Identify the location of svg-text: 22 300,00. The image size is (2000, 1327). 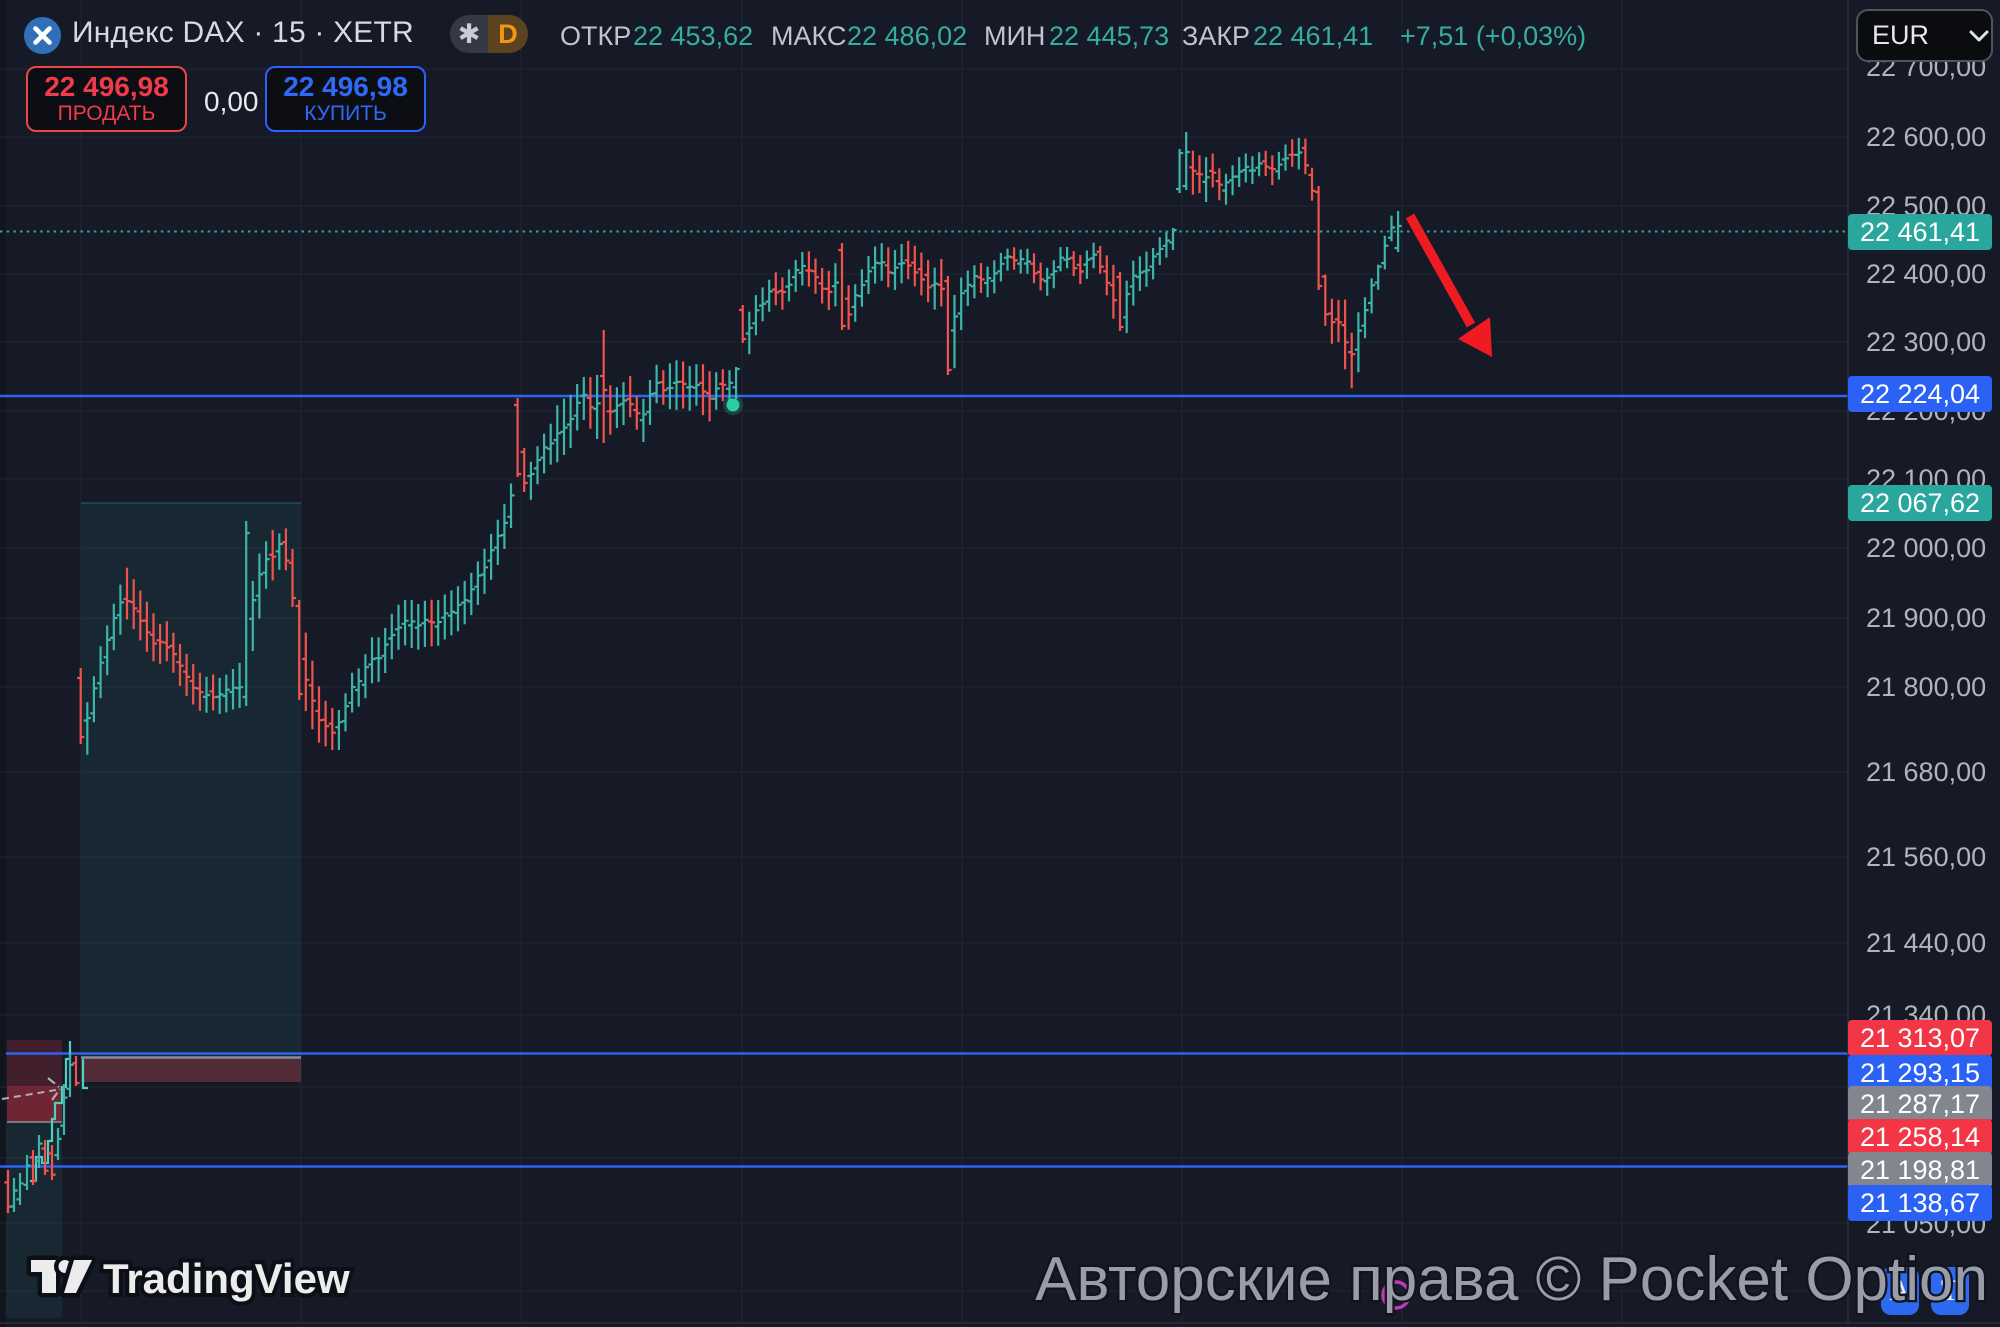
(1926, 342).